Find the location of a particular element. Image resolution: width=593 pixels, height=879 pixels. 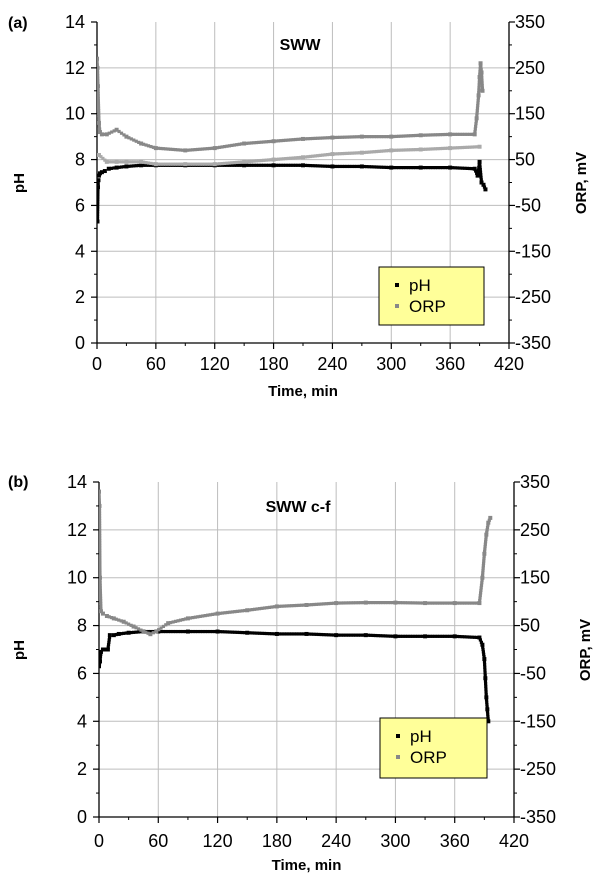

y2-tick-label: 350 is located at coordinates (535, 482).